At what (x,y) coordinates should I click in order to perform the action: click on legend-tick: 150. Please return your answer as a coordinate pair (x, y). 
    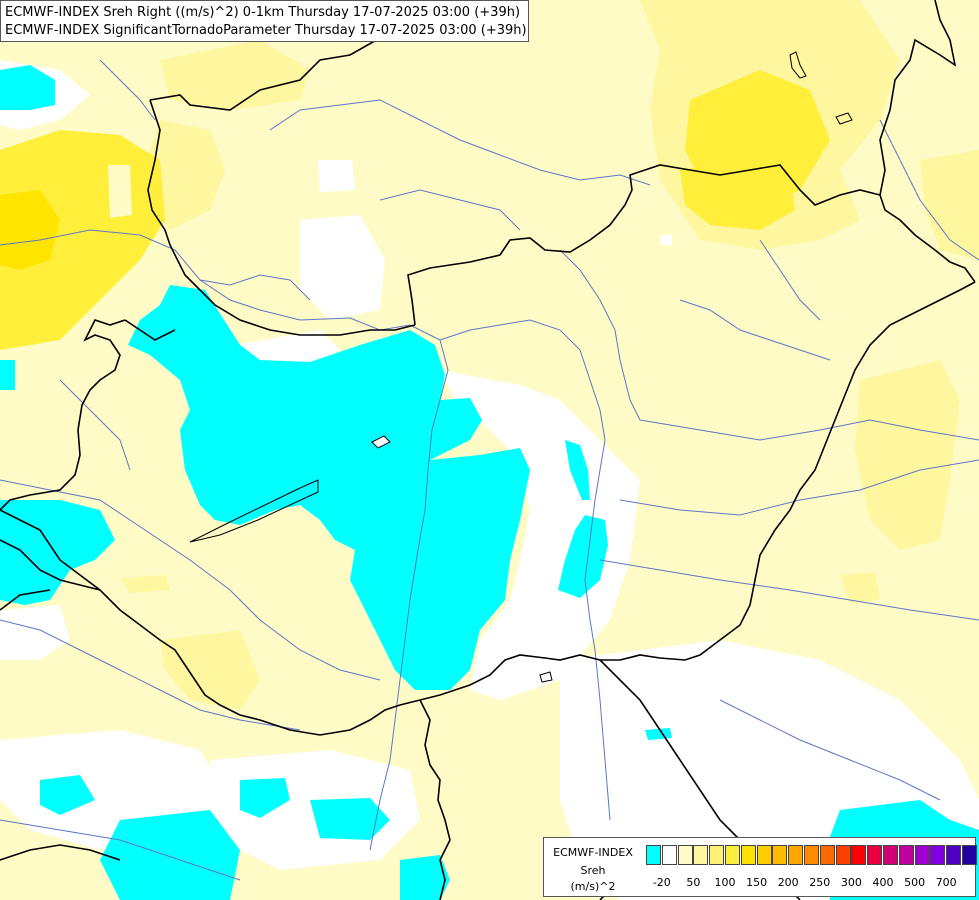
    Looking at the image, I should click on (757, 882).